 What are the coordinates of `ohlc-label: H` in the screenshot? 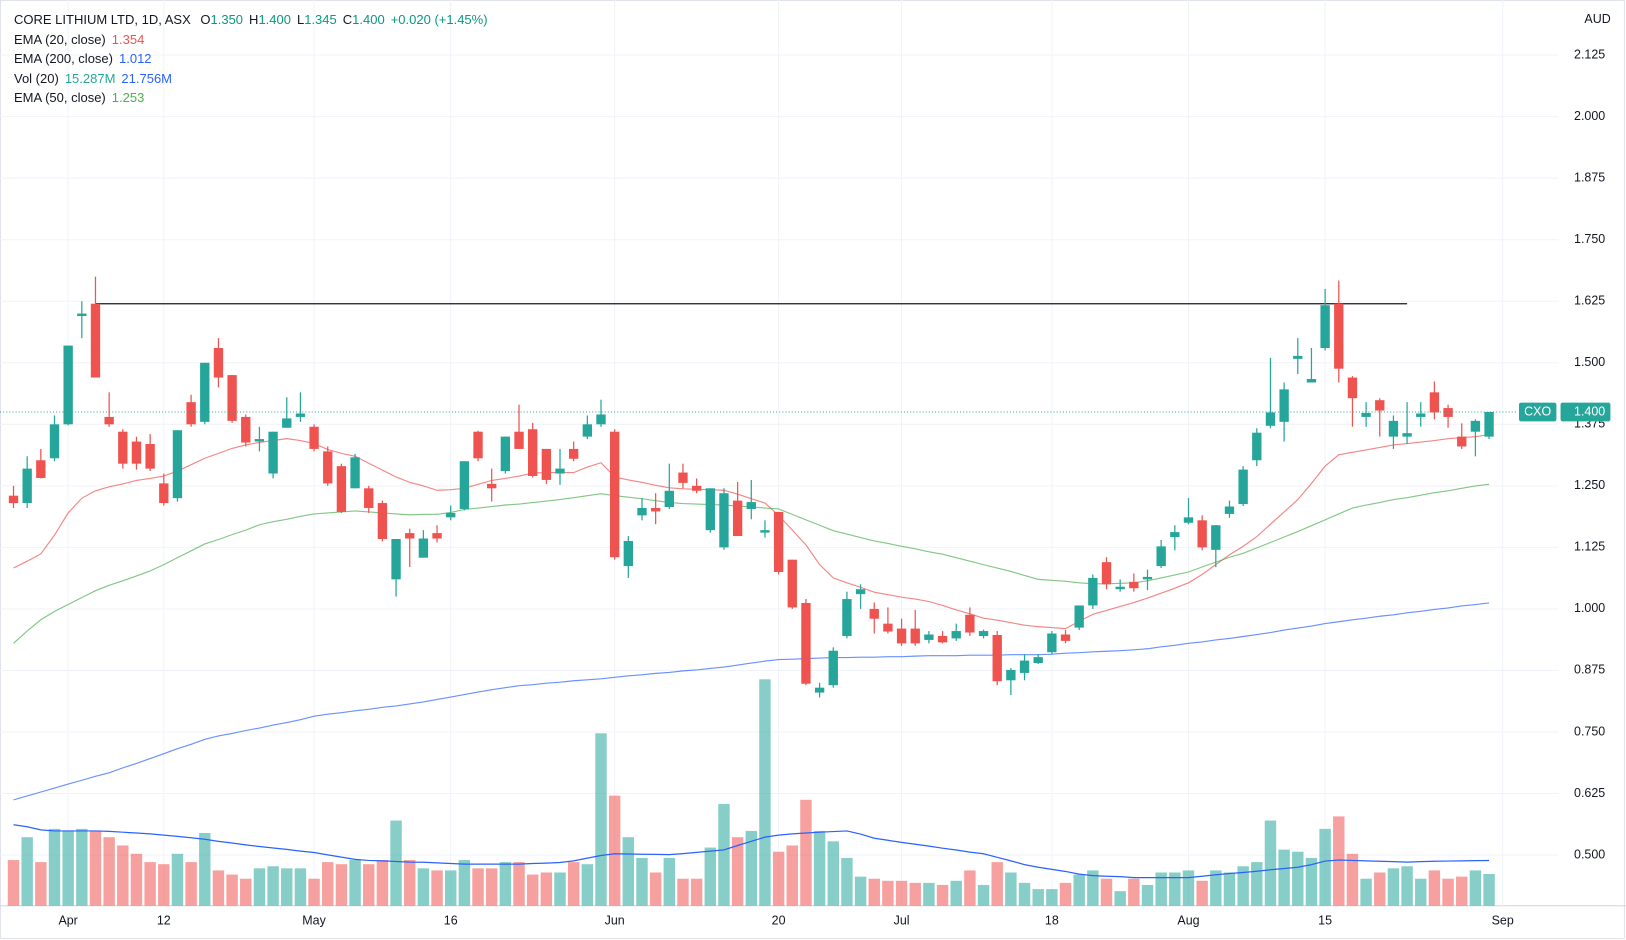 It's located at (254, 19).